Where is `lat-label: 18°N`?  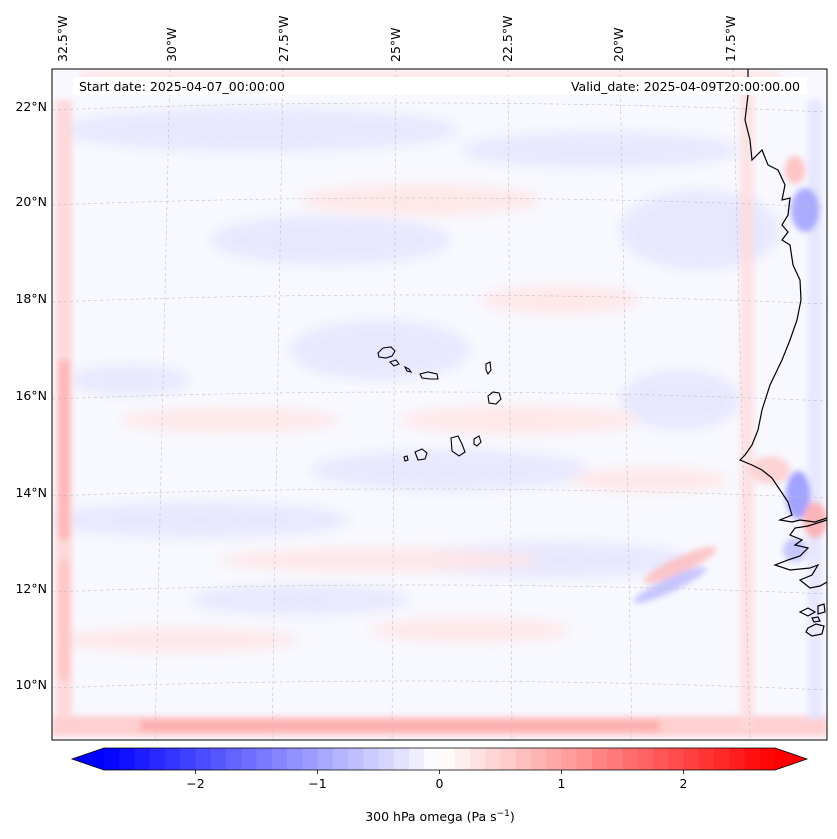
lat-label: 18°N is located at coordinates (31, 298).